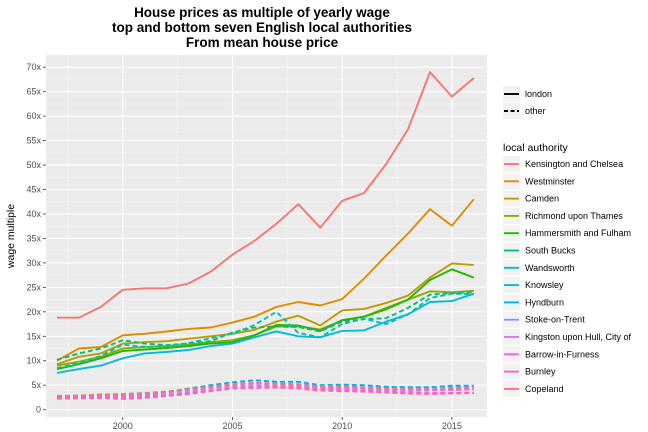  Describe the element at coordinates (544, 389) in the screenshot. I see `legend-color-label: Copeland` at that location.